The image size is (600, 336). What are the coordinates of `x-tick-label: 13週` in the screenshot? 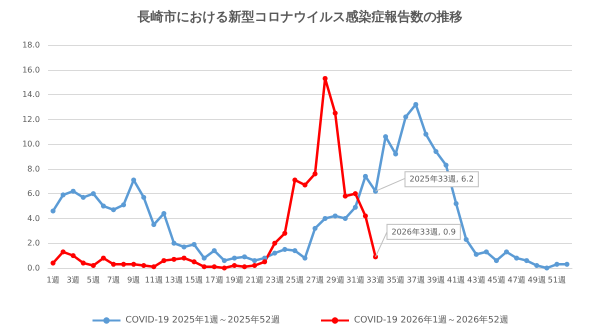 It's located at (174, 280).